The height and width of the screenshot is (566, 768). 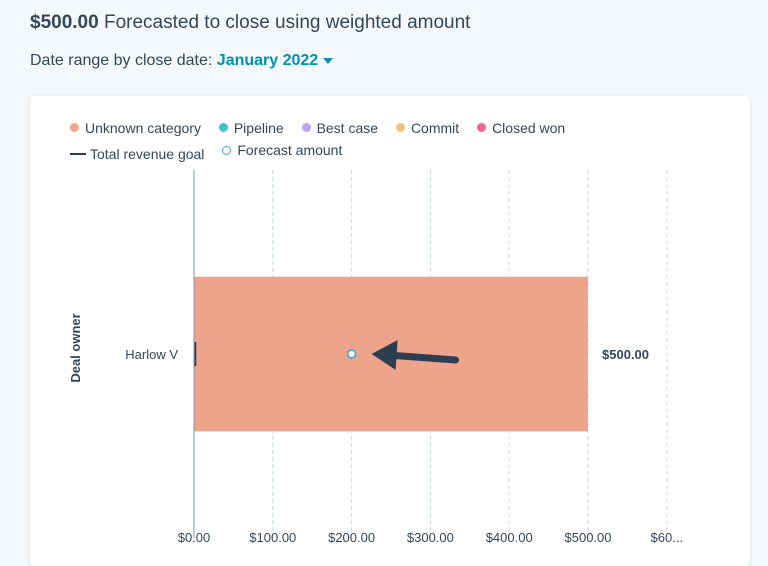 I want to click on legend-item-forecast-amount: Forecast amount, so click(x=282, y=150).